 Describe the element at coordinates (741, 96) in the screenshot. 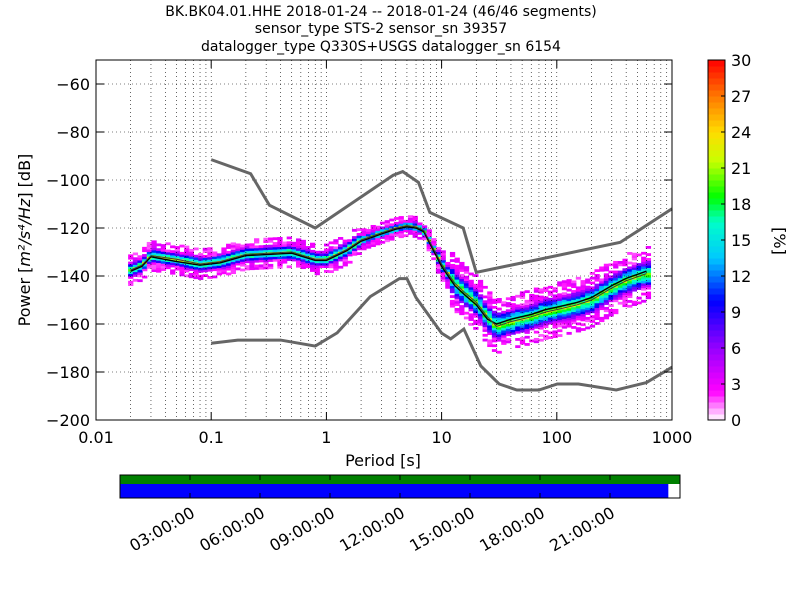

I see `colorbar-tick-label: 27` at that location.